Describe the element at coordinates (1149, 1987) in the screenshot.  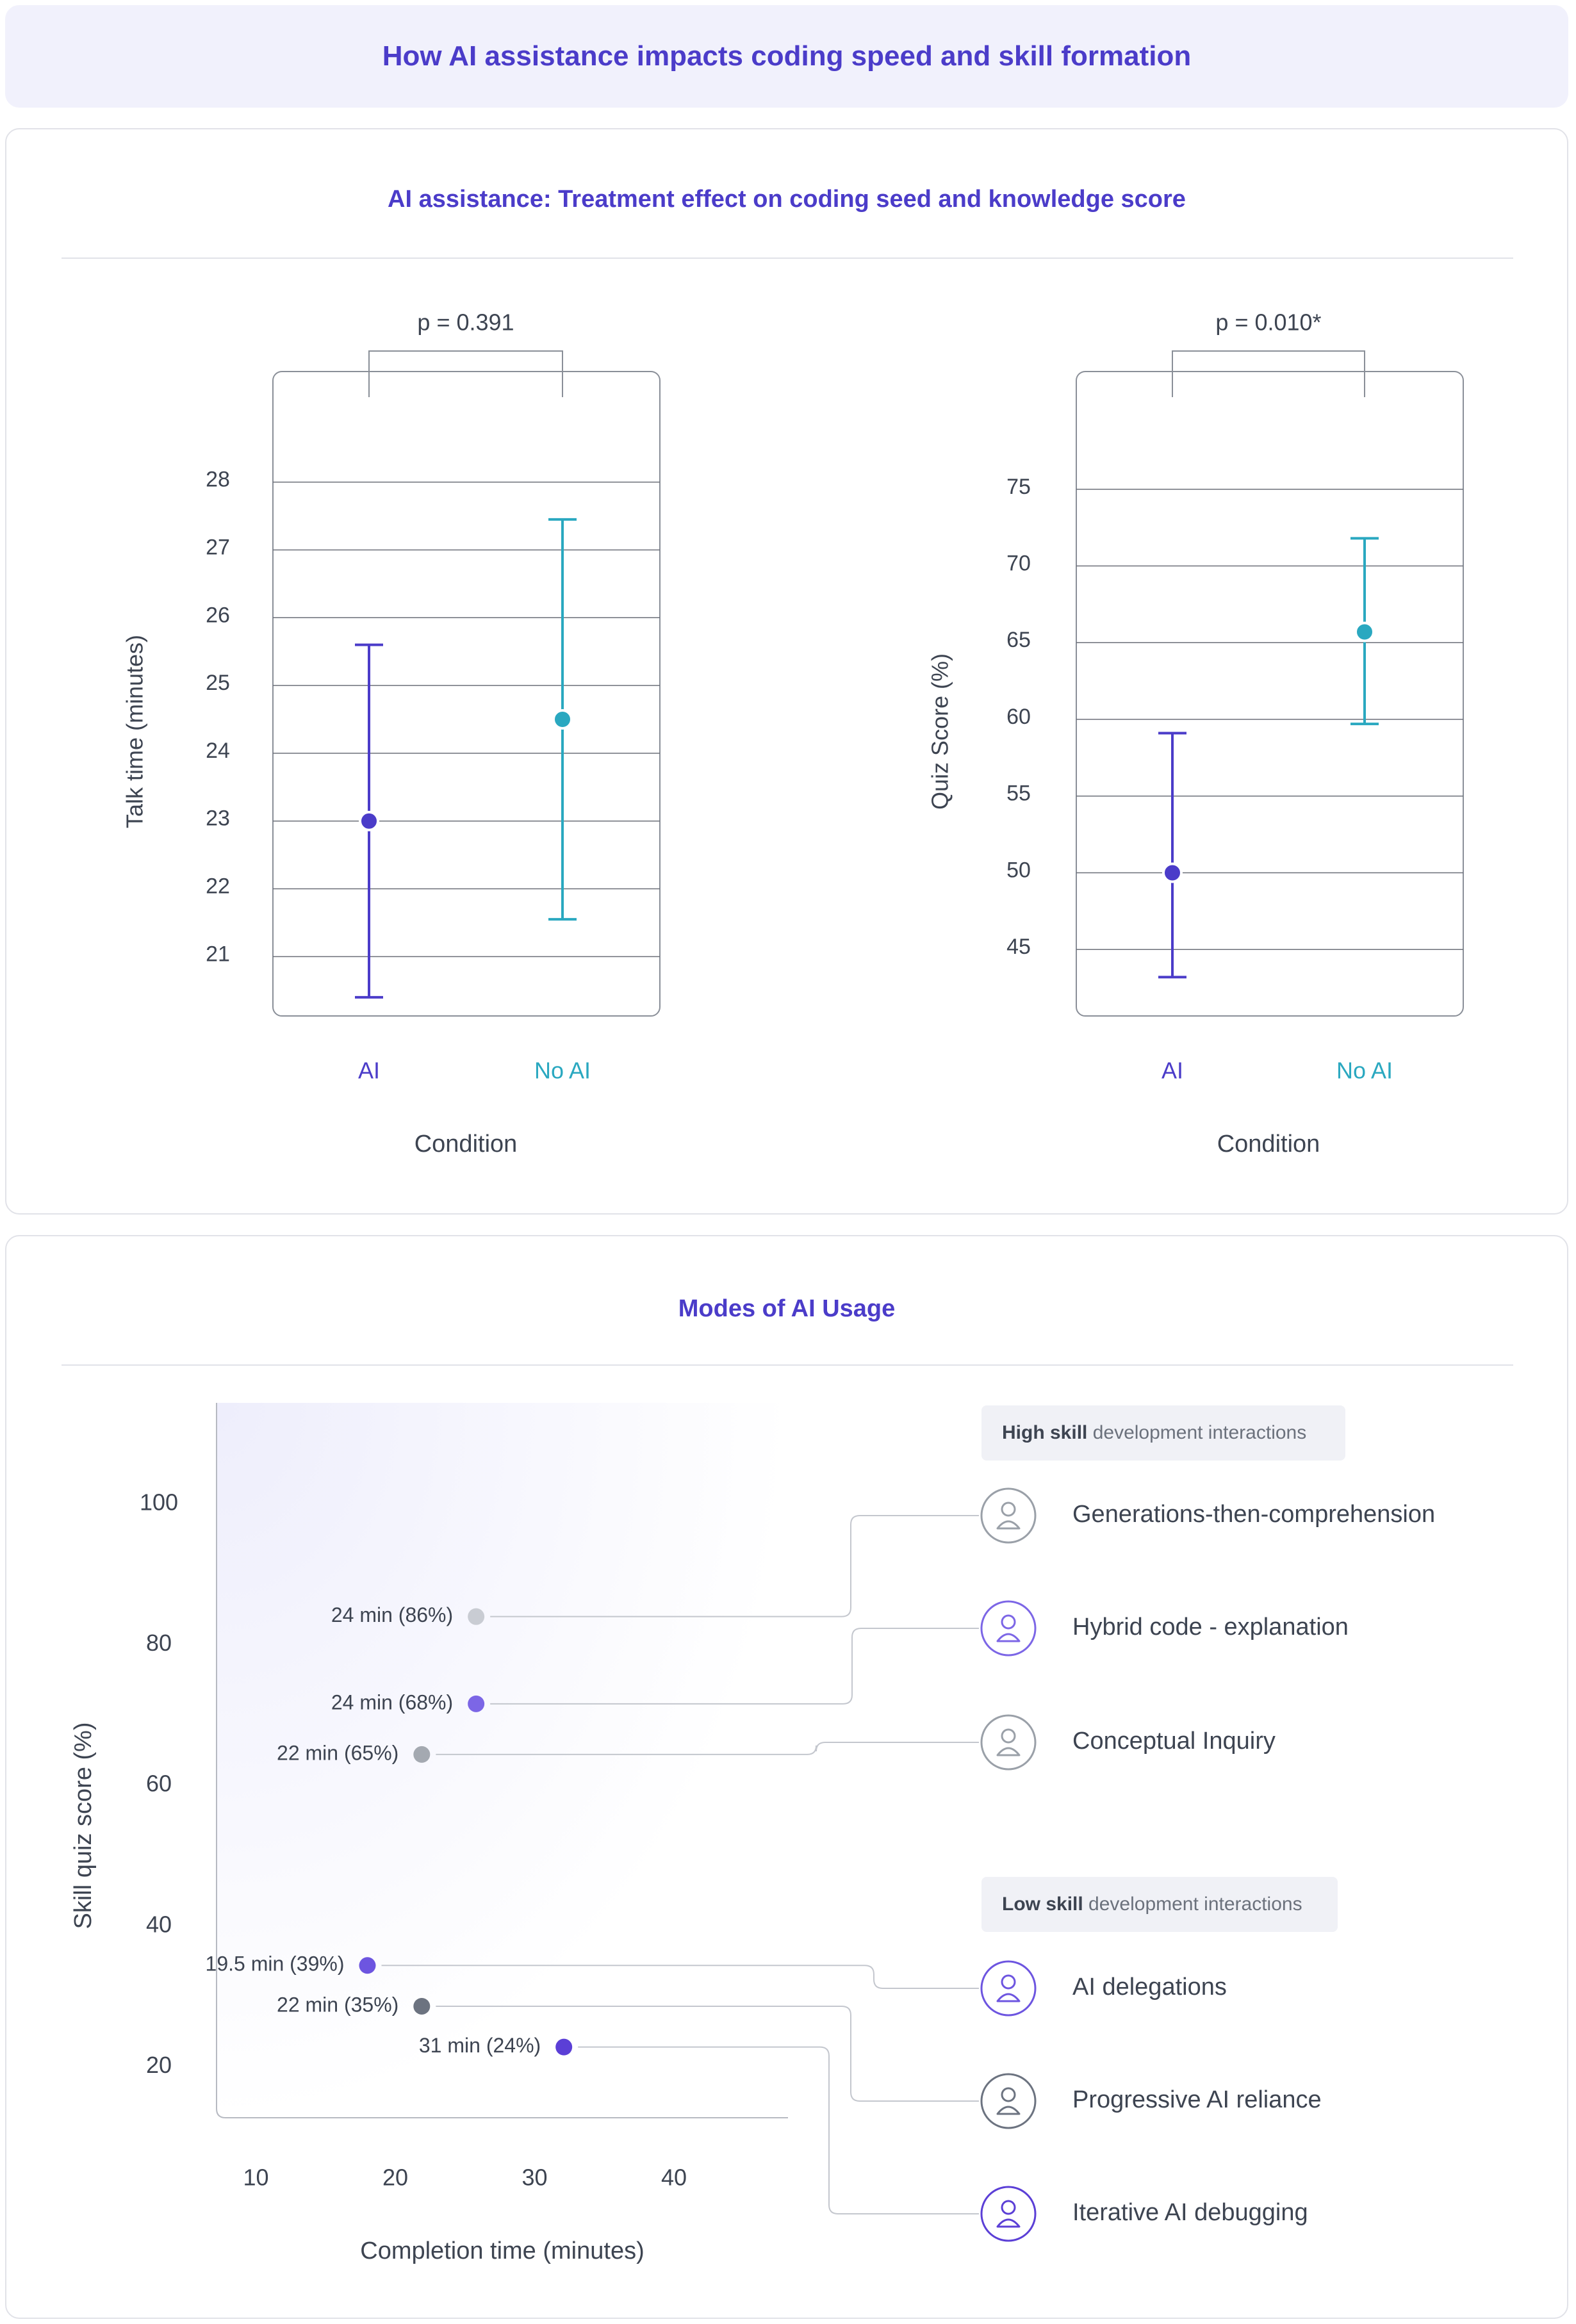
I see `mode-label: AI delegations` at that location.